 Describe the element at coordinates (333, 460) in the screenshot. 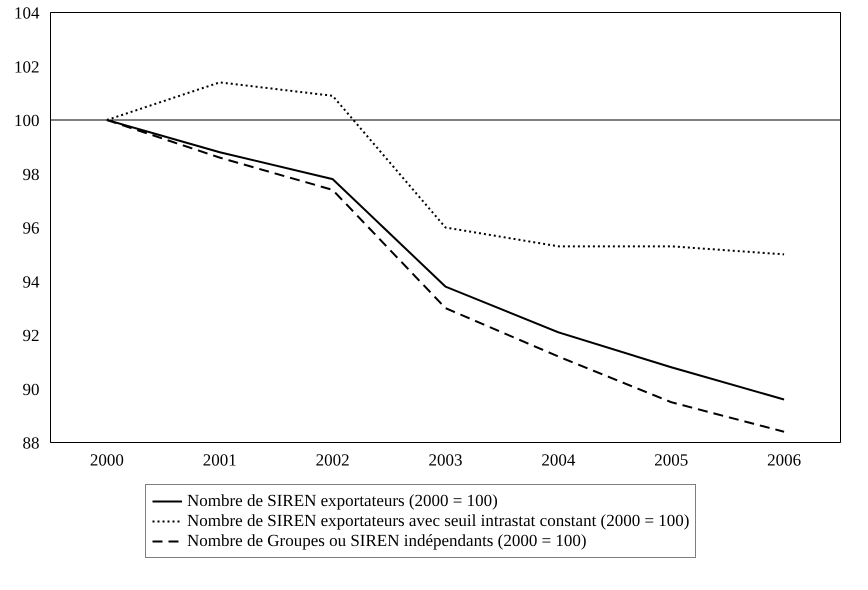

I see `x-tick-label: 2002` at that location.